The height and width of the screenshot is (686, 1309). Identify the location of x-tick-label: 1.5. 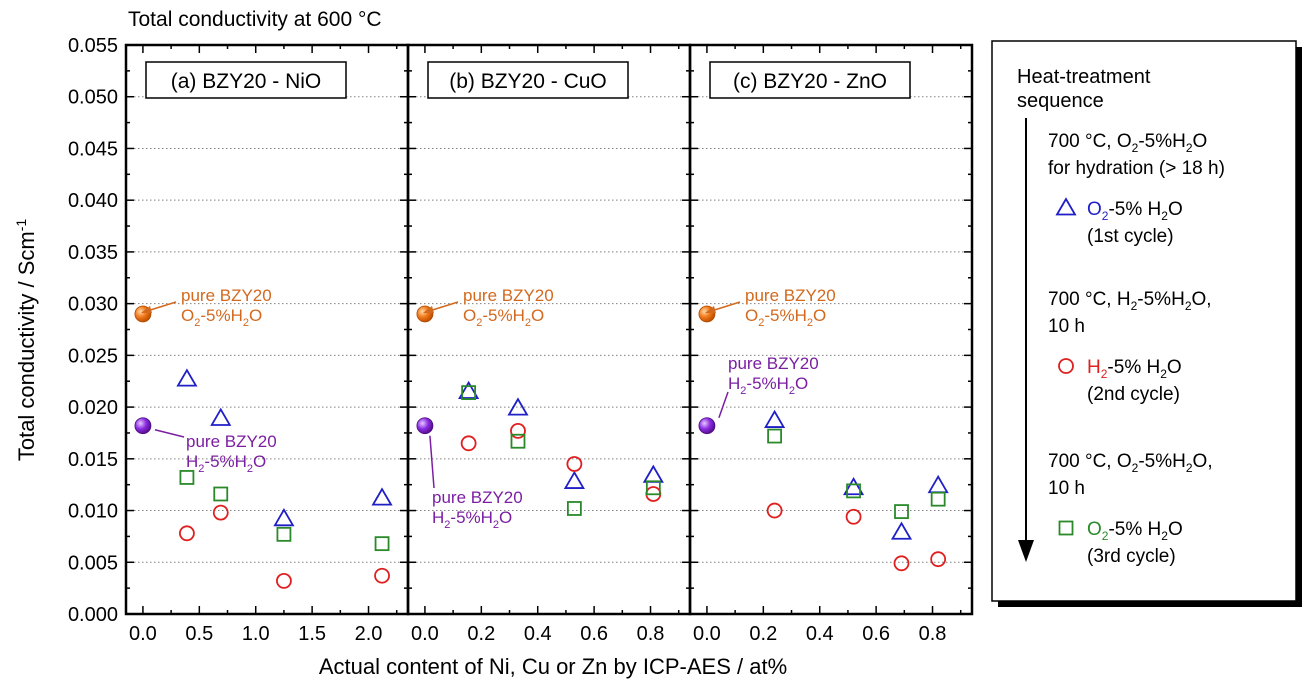
(312, 634).